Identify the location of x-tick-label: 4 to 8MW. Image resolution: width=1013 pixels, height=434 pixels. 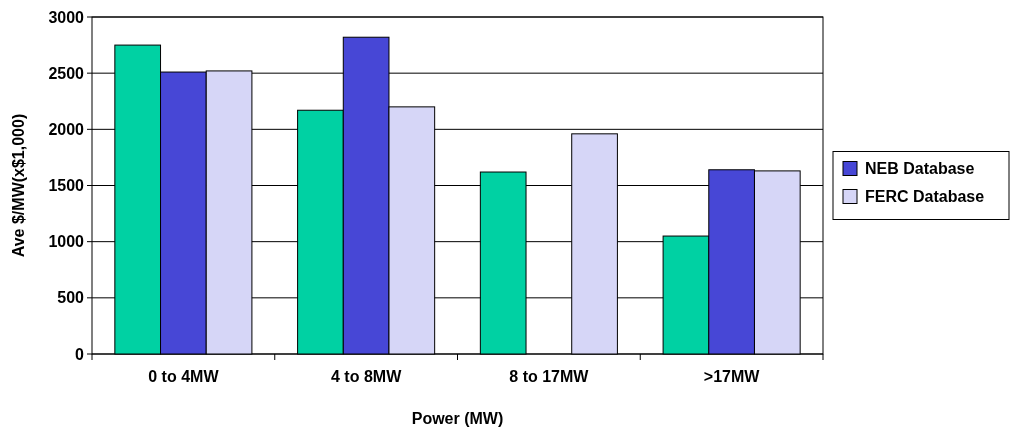
(367, 376).